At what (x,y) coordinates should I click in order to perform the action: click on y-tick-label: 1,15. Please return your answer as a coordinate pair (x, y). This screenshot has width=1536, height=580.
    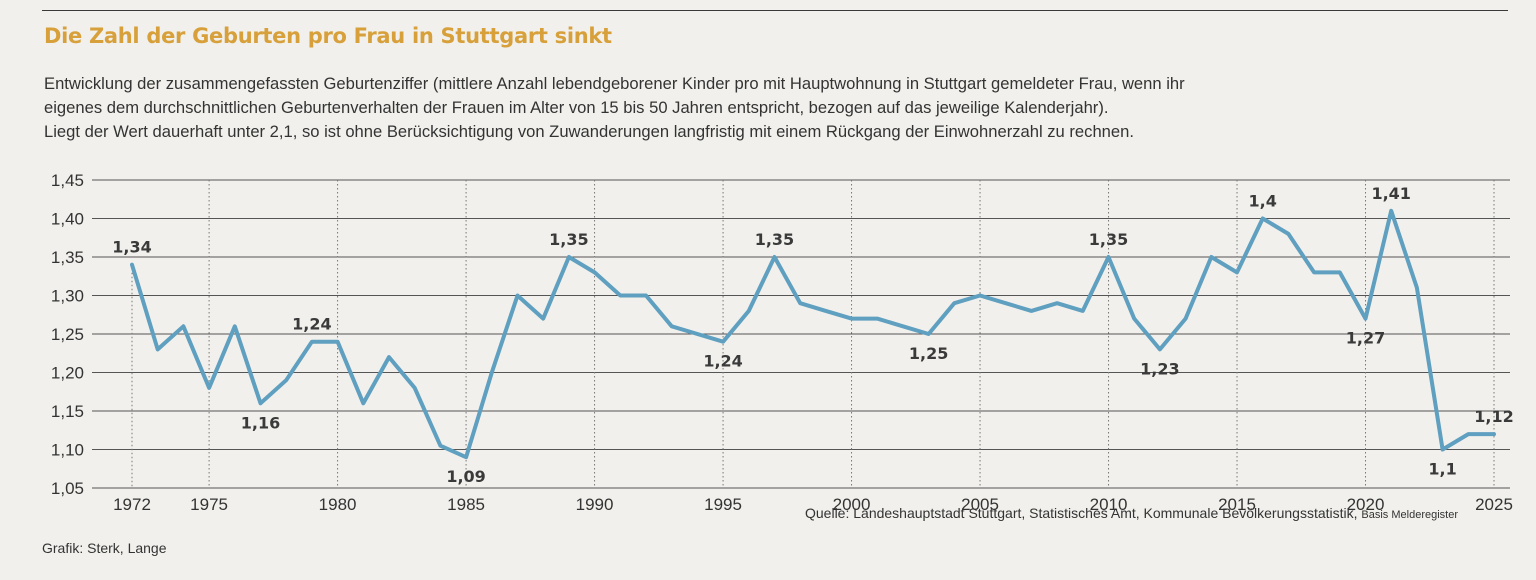
    Looking at the image, I should click on (67, 411).